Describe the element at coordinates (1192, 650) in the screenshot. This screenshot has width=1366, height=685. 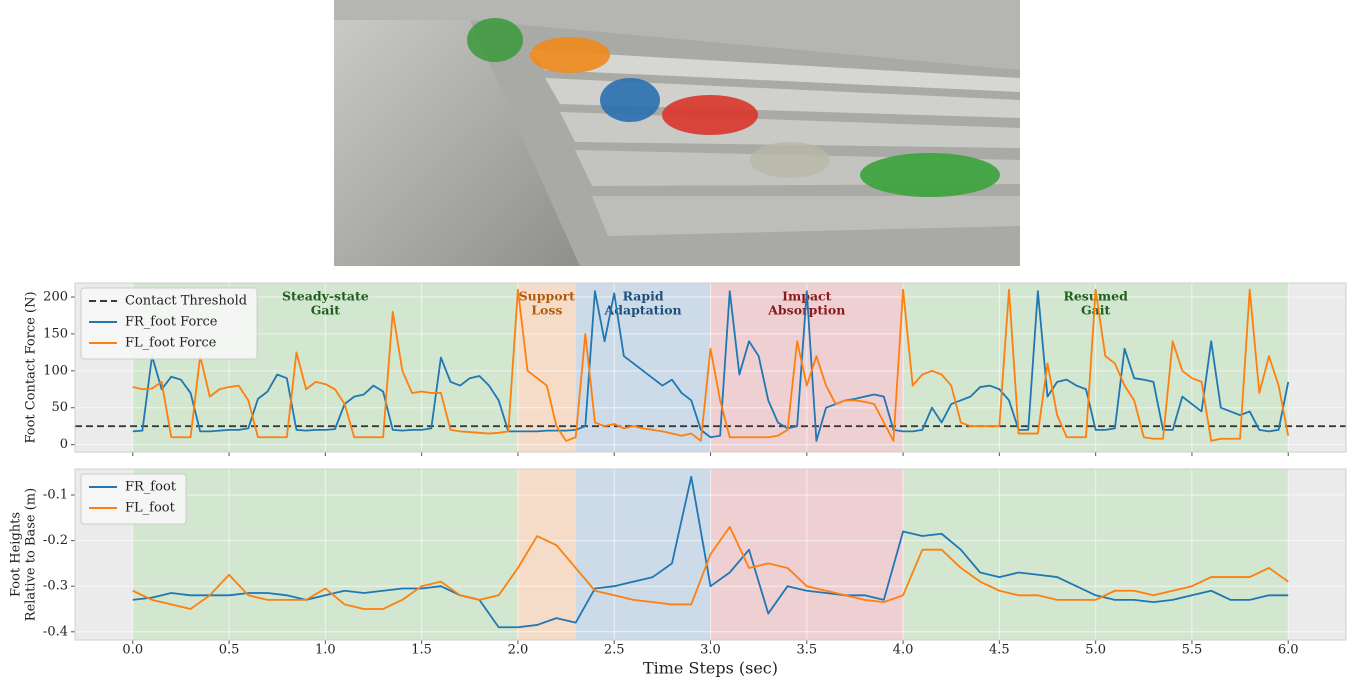
I see `x-tick-label: 5.5` at that location.